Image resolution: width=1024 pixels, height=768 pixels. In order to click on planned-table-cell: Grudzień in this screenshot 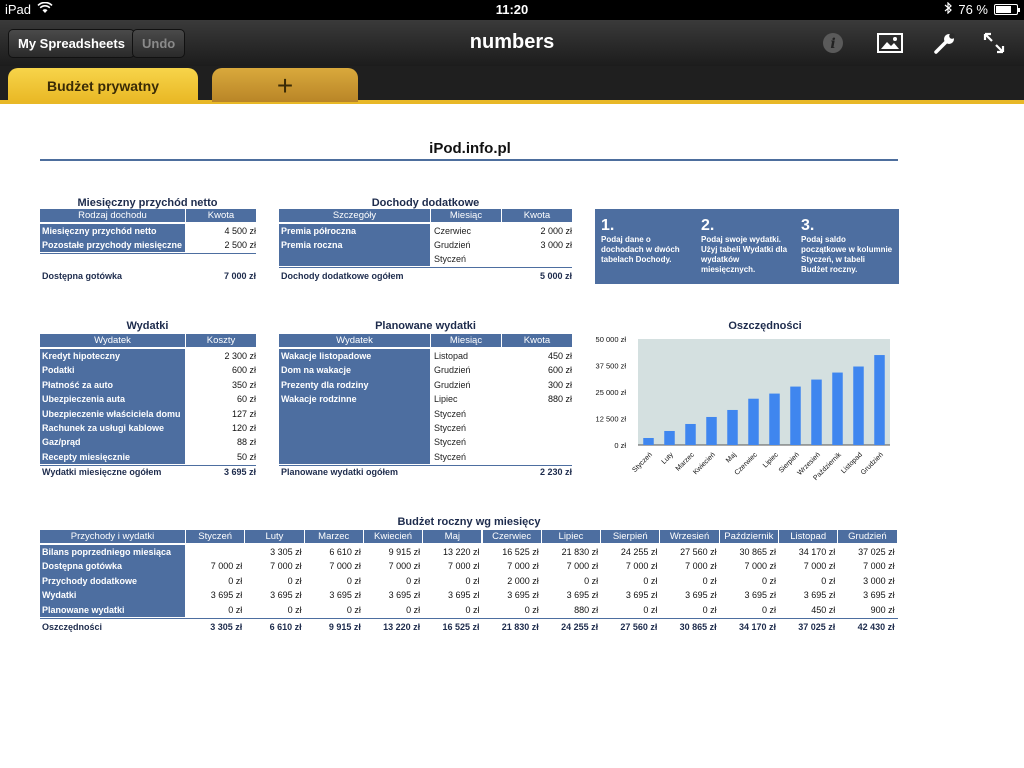, I will do `click(452, 370)`.